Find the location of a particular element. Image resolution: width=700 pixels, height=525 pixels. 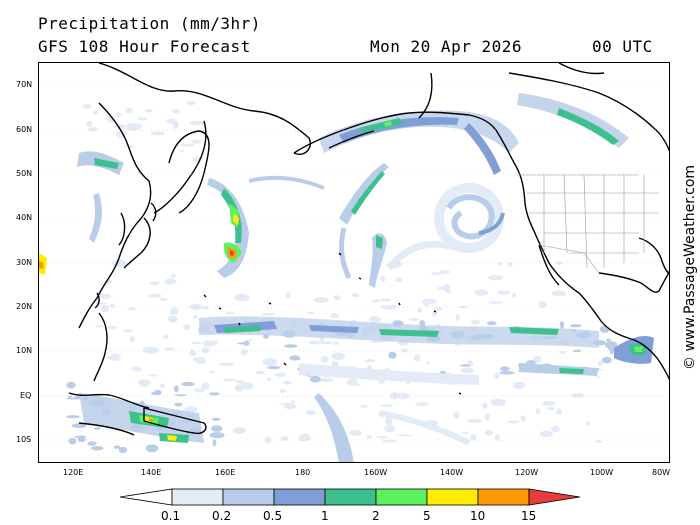

forecast-date: Mon 20 Apr 2026 is located at coordinates (446, 46).